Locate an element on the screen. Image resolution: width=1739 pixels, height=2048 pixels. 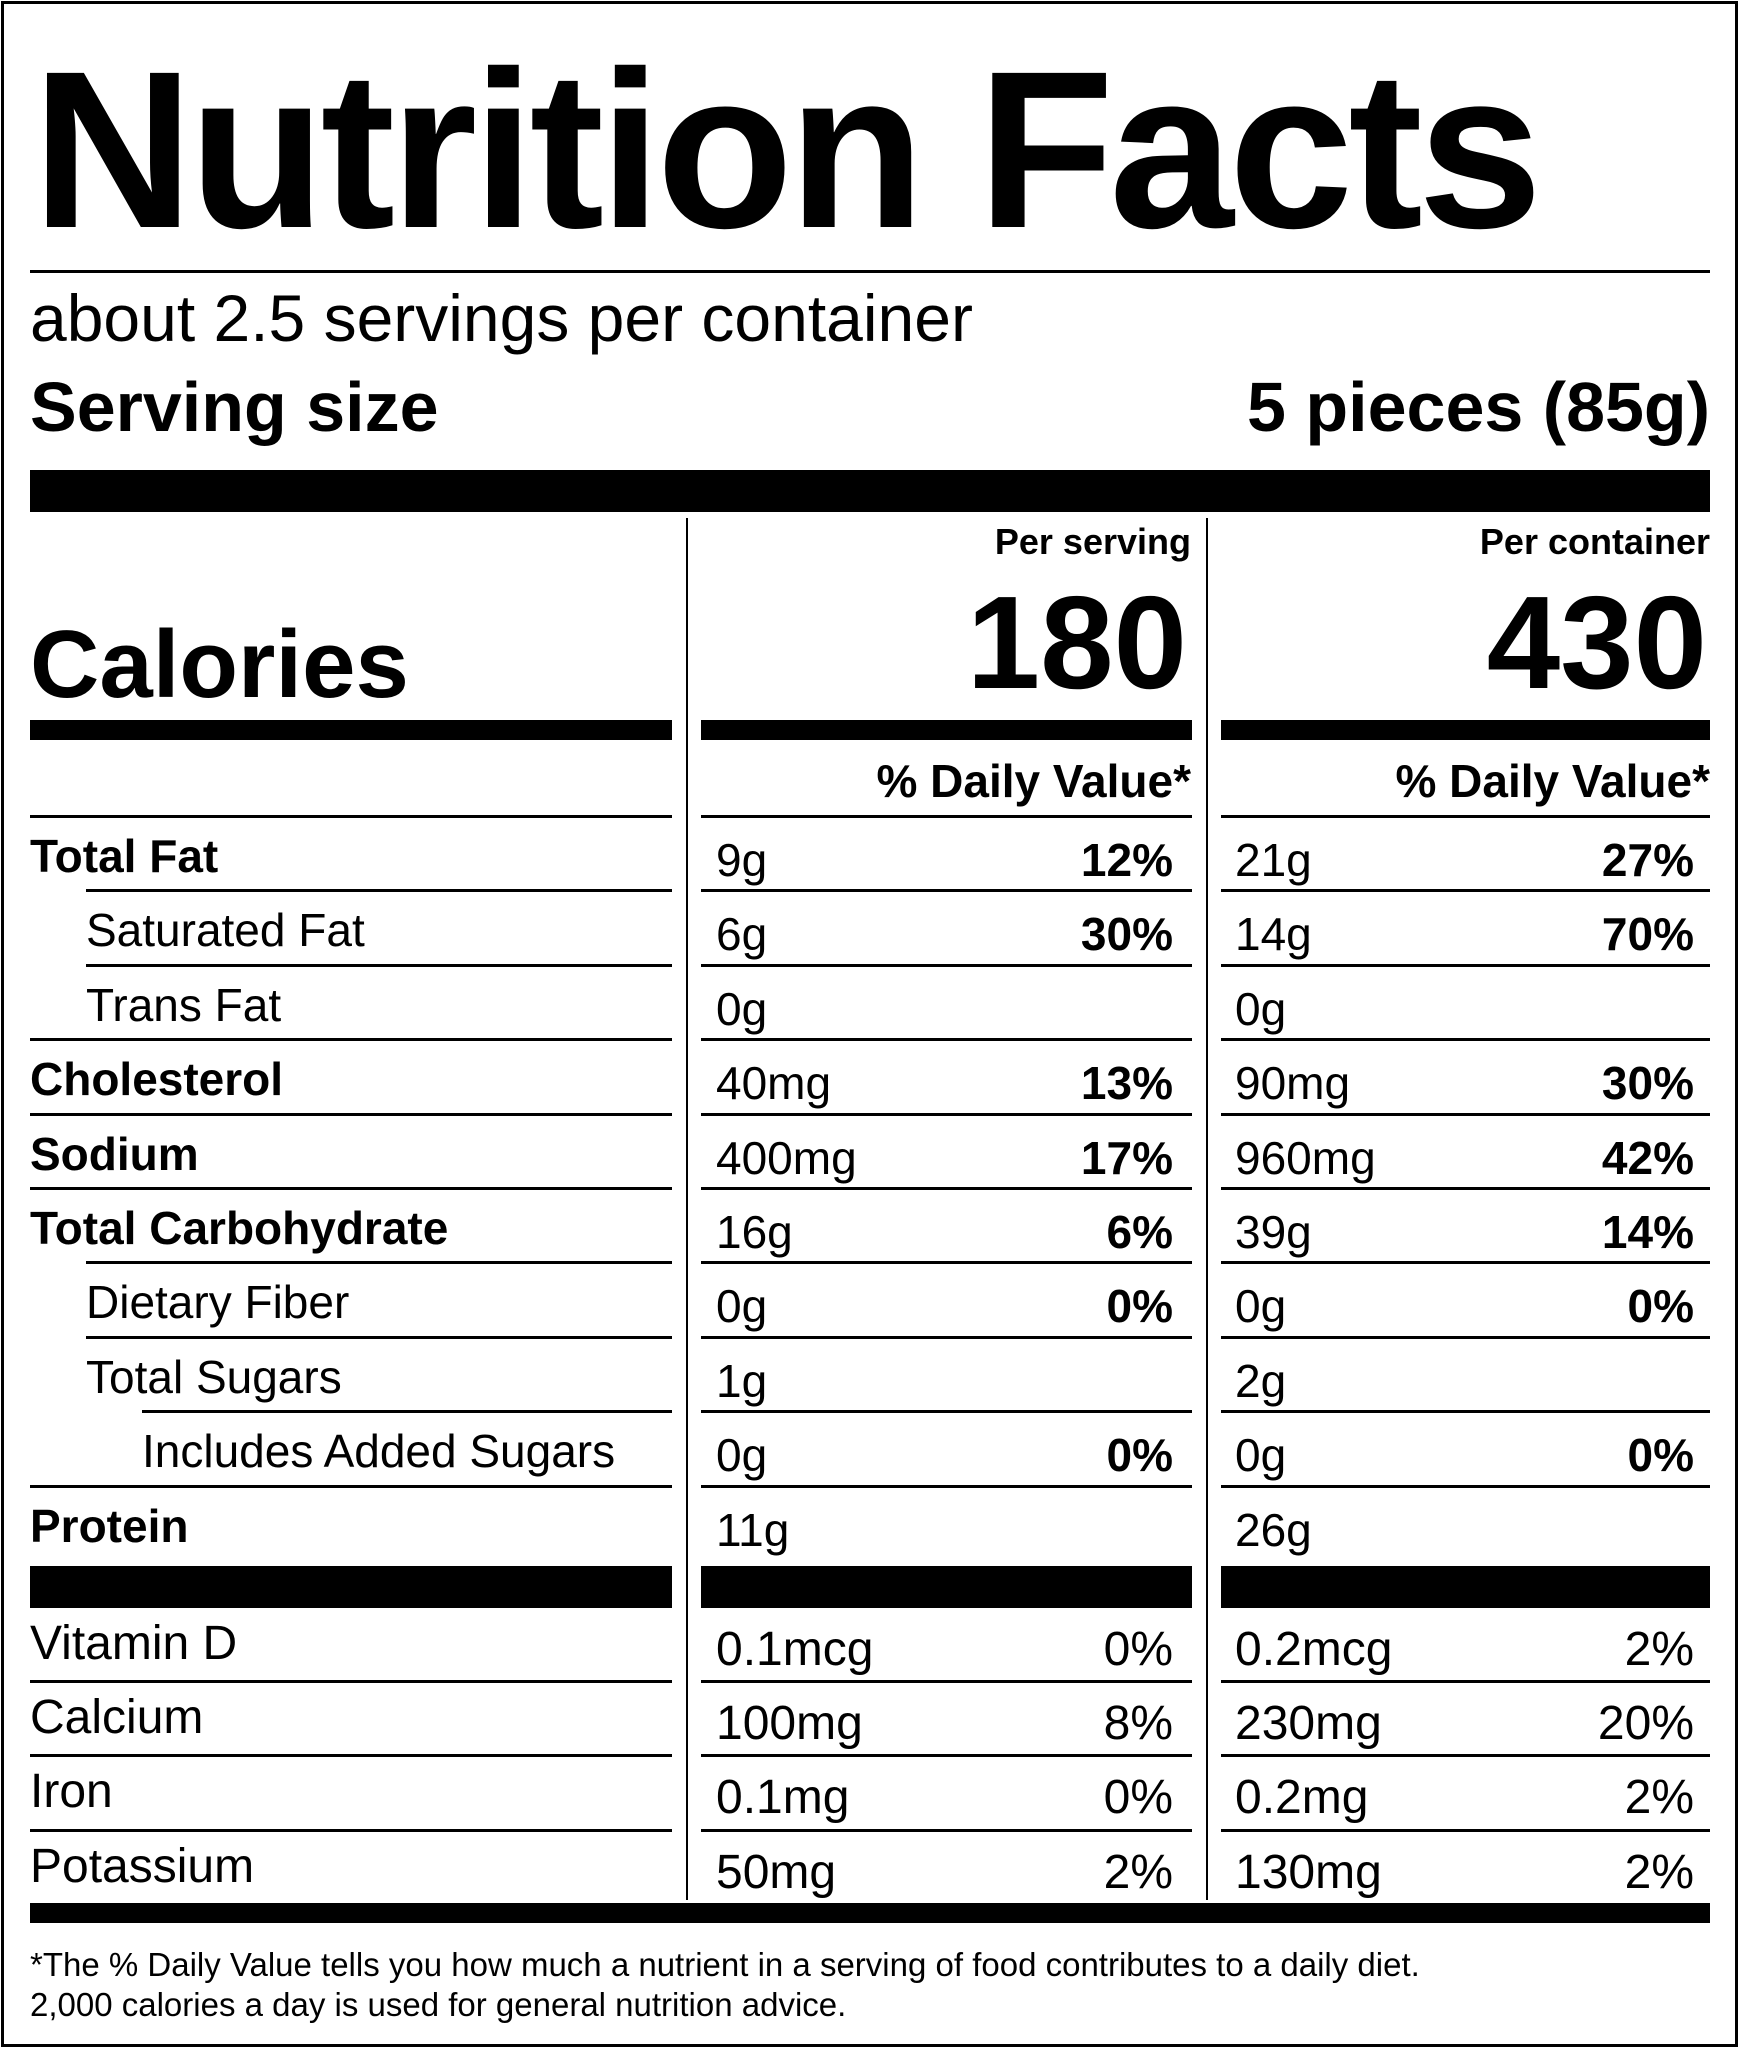
nutrient-serving-dv: 30% is located at coordinates (1126, 934).